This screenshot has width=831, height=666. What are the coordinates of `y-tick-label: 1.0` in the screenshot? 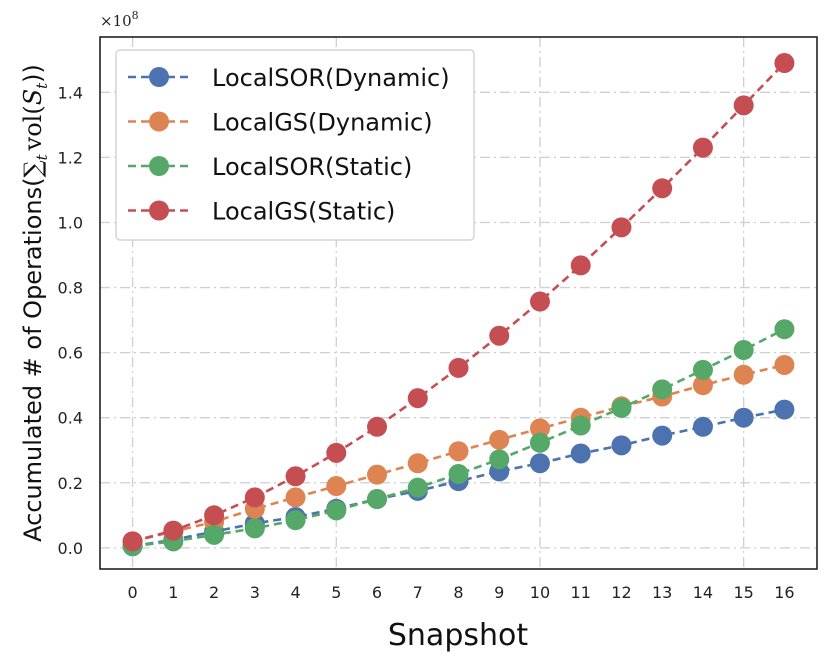 It's located at (70, 222).